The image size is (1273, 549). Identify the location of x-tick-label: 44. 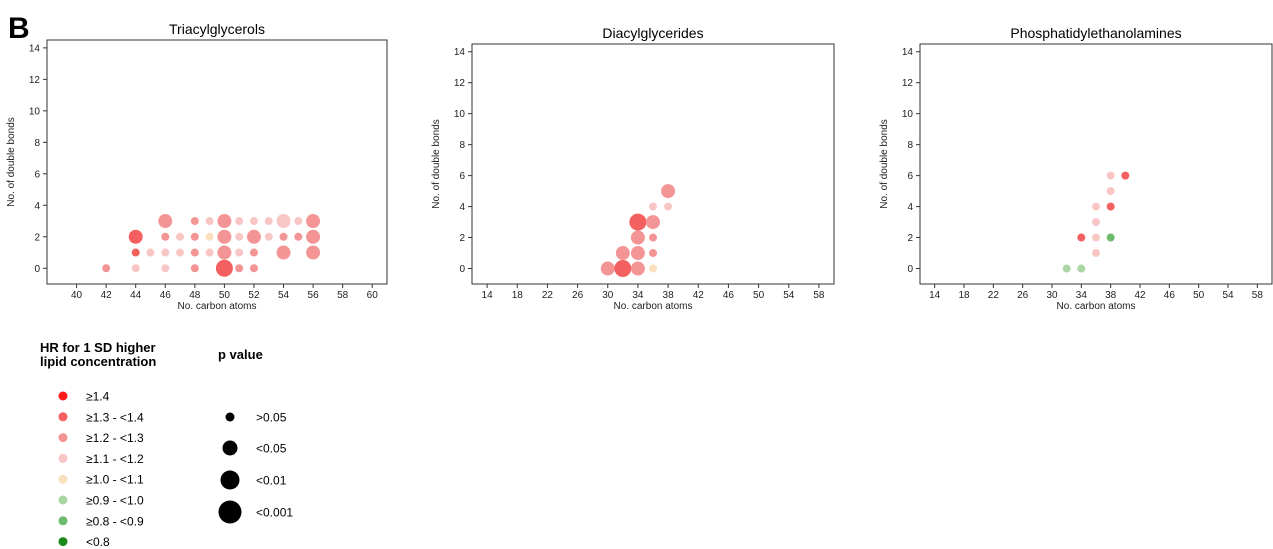
(136, 295).